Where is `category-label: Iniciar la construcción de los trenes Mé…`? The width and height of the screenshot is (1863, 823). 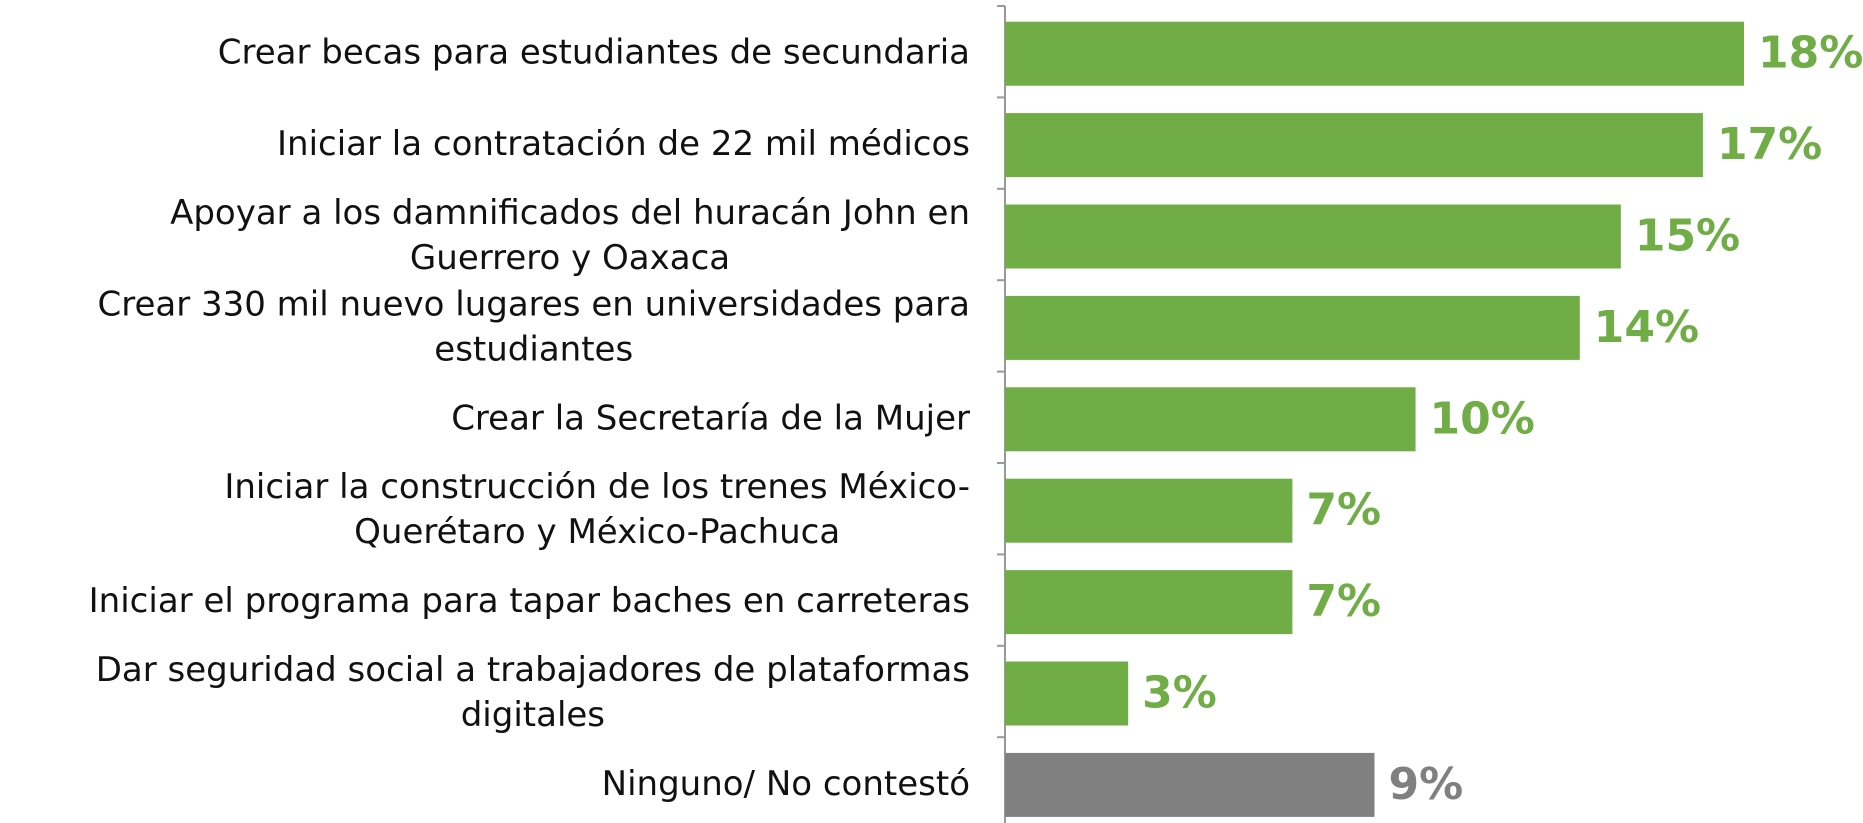 category-label: Iniciar la construcción de los trenes Mé… is located at coordinates (597, 509).